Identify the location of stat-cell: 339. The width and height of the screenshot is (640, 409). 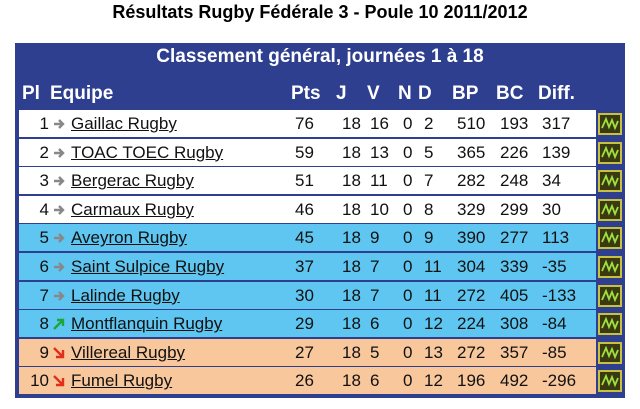
(514, 266).